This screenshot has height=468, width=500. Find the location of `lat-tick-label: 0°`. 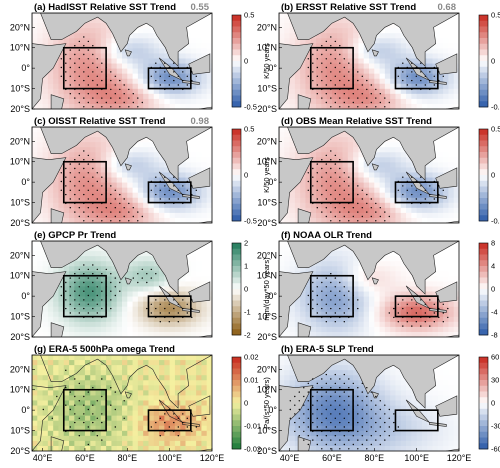

lat-tick-label: 0° is located at coordinates (25, 182).